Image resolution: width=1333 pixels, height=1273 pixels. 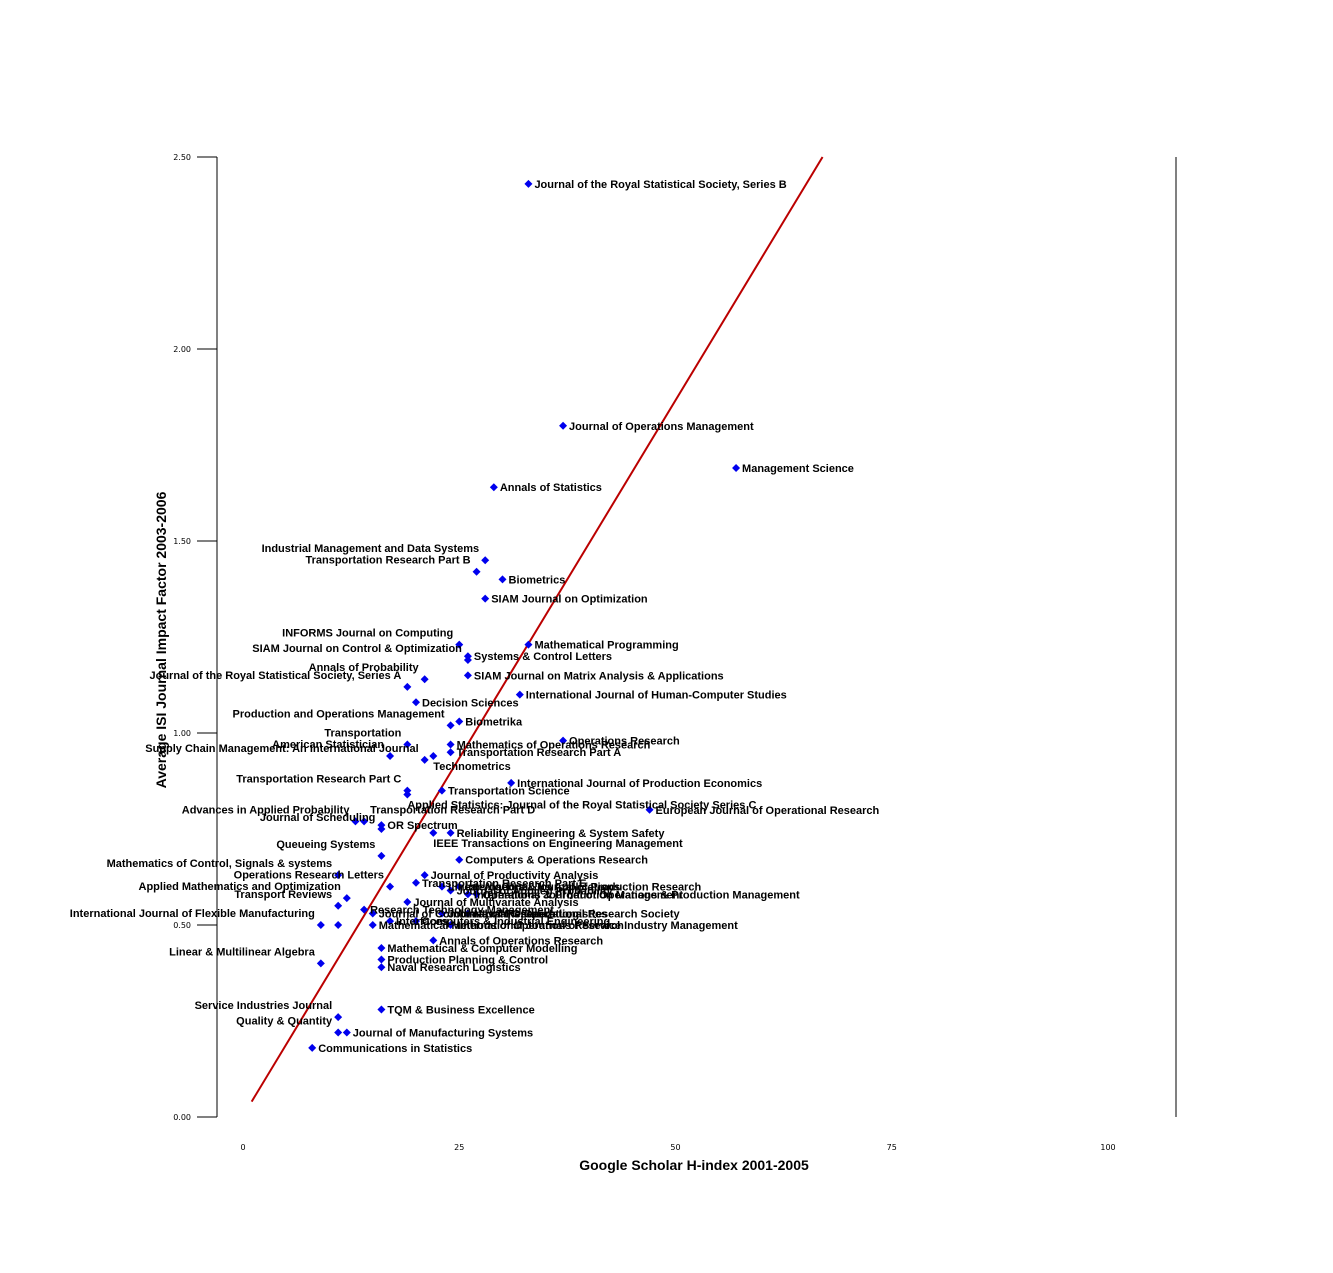 What do you see at coordinates (182, 1117) in the screenshot?
I see `y-tick-label: 0.00` at bounding box center [182, 1117].